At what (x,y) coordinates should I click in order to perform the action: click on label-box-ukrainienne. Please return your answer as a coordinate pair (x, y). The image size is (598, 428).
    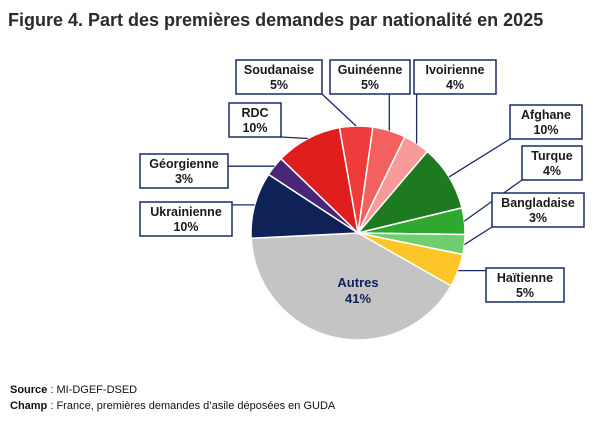
    Looking at the image, I should click on (186, 219).